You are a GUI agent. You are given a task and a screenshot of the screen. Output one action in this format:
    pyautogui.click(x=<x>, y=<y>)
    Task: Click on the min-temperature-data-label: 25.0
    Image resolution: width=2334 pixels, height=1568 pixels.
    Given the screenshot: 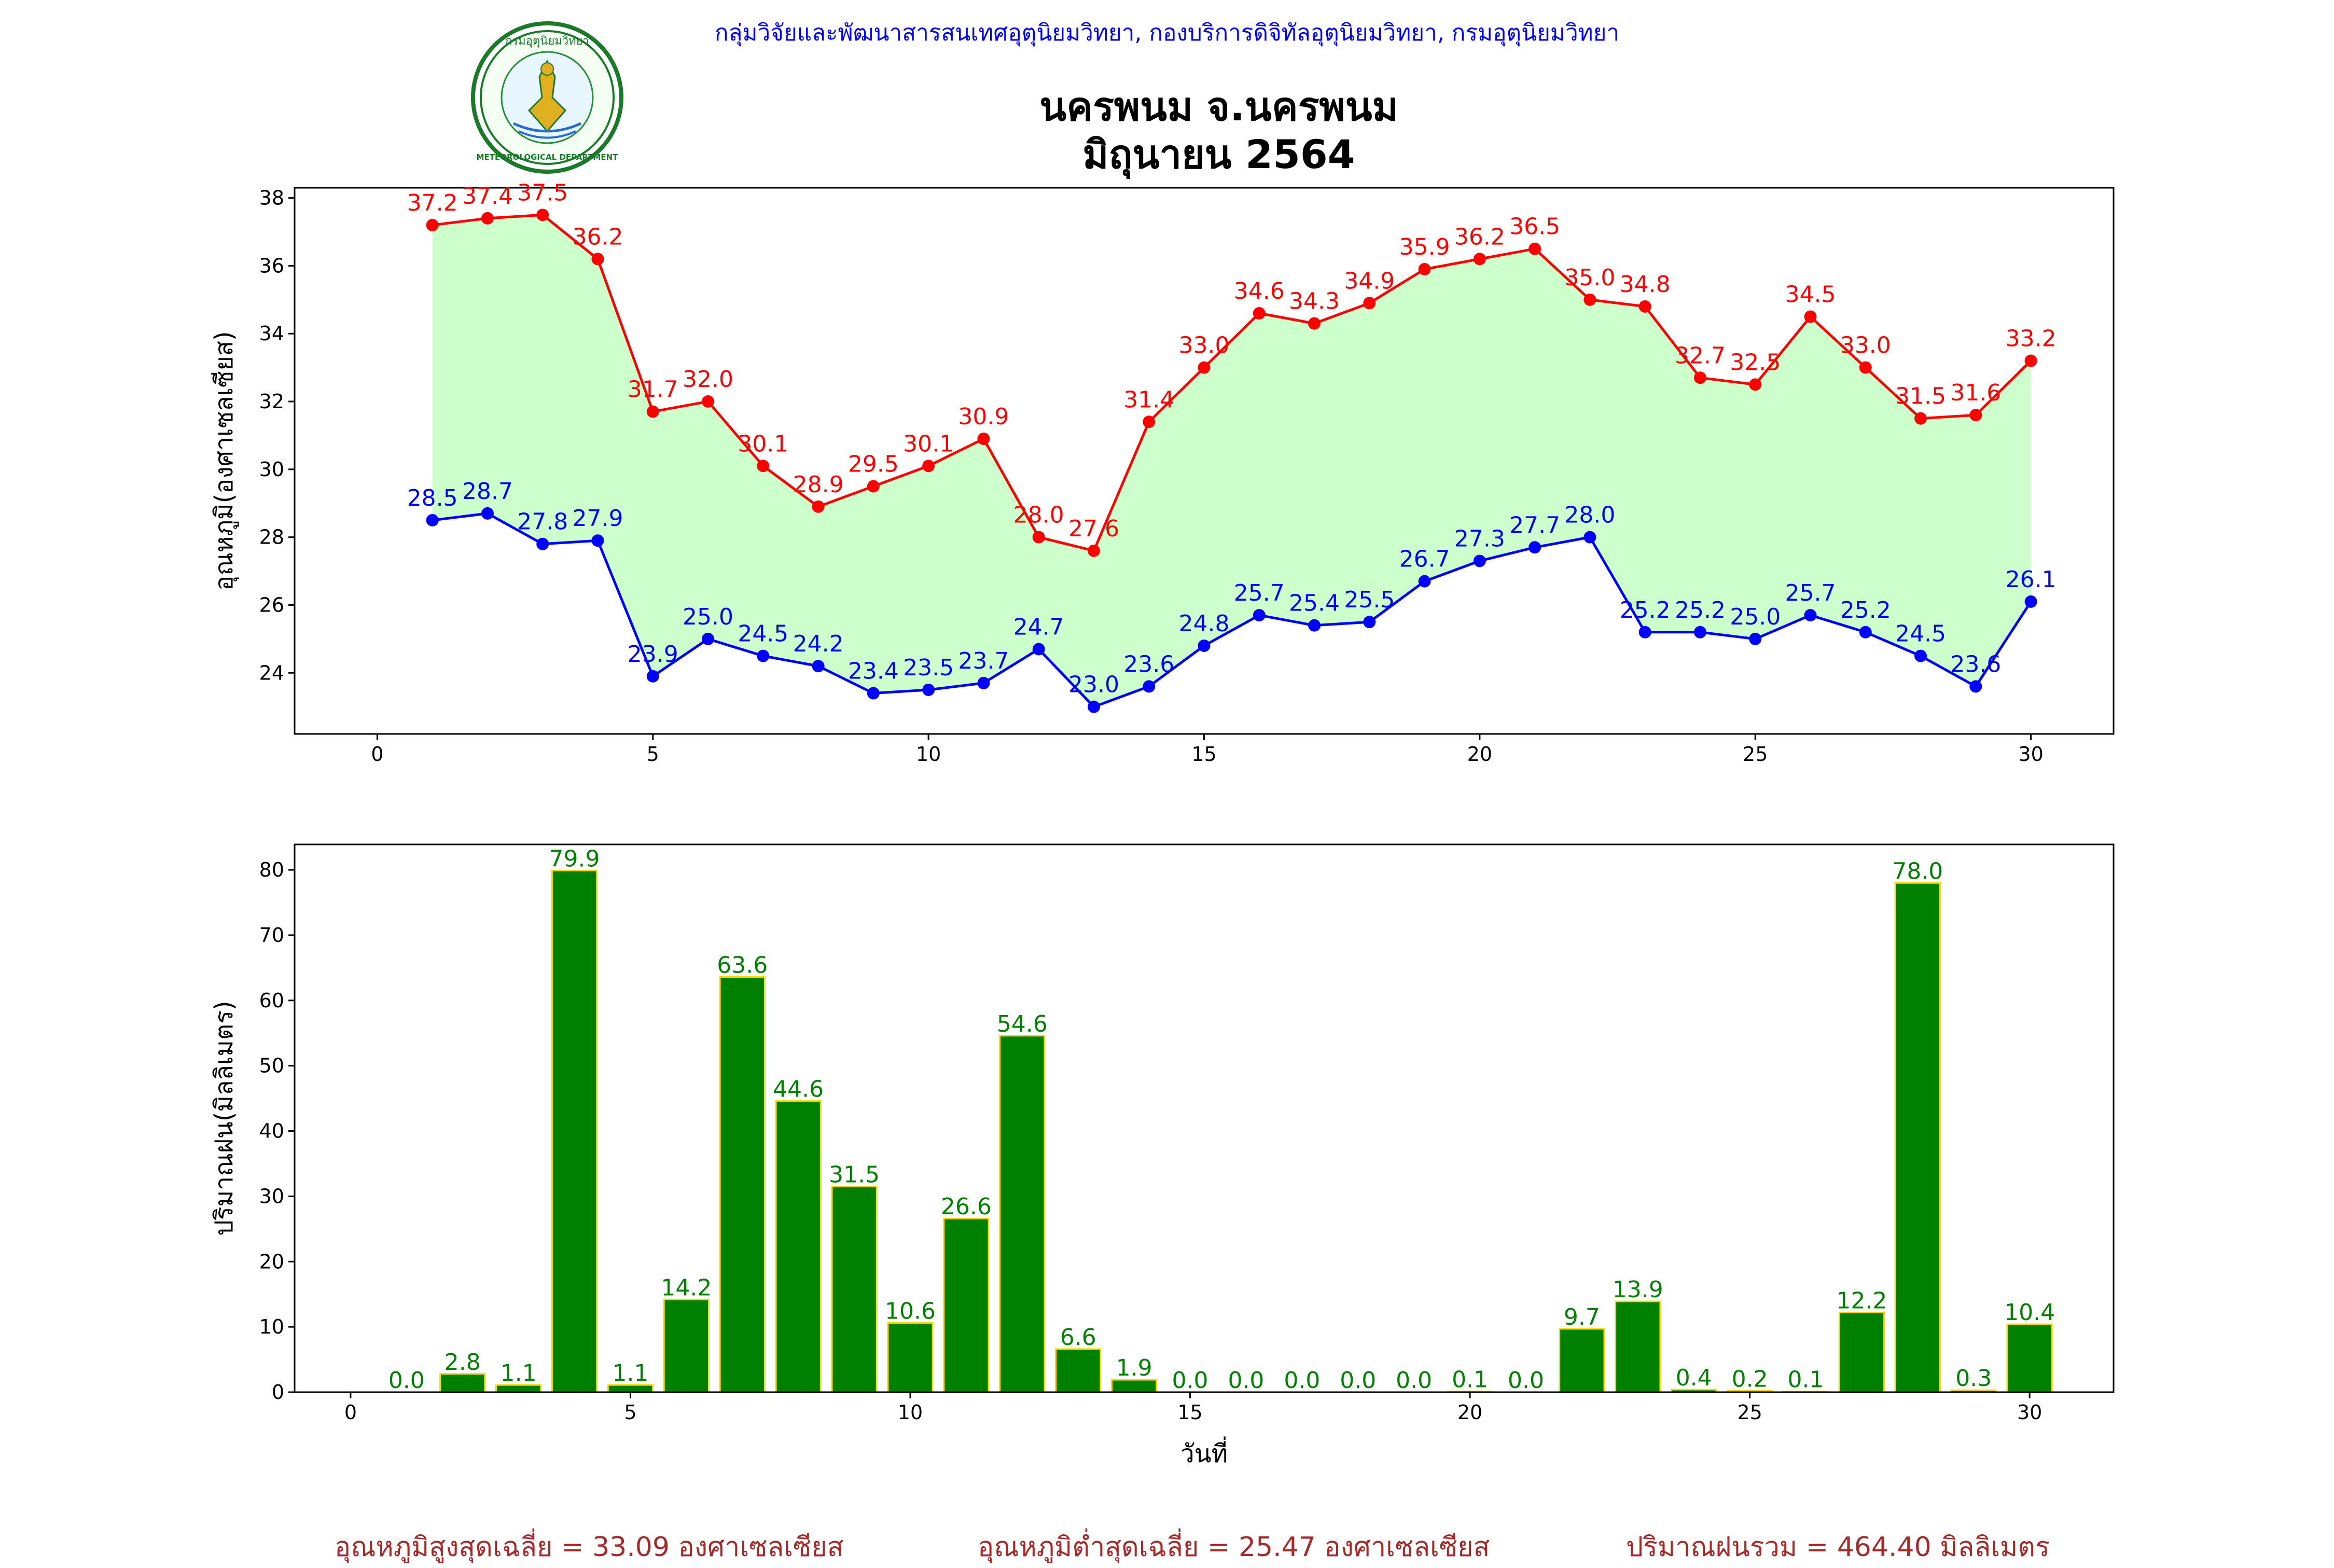 What is the action you would take?
    pyautogui.click(x=1755, y=617)
    